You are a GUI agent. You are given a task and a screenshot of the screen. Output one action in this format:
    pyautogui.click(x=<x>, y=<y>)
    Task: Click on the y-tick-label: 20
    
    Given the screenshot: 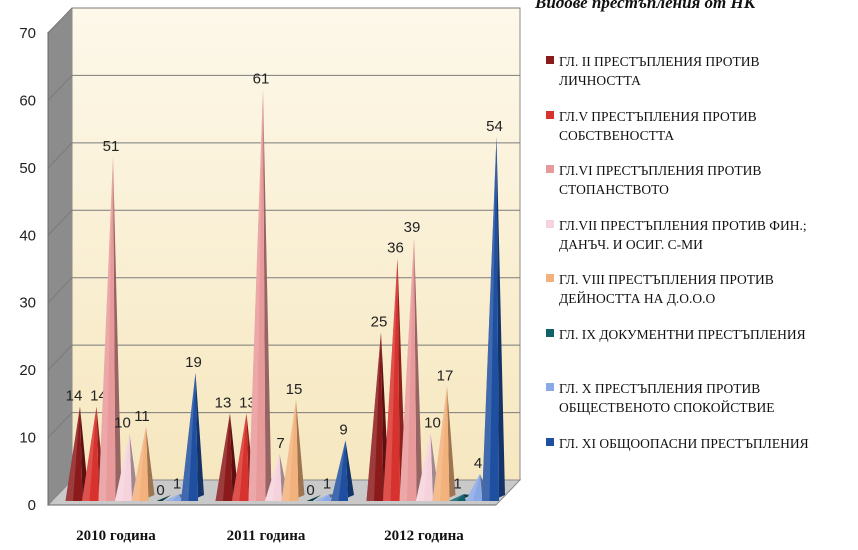 What is the action you would take?
    pyautogui.click(x=27, y=370)
    